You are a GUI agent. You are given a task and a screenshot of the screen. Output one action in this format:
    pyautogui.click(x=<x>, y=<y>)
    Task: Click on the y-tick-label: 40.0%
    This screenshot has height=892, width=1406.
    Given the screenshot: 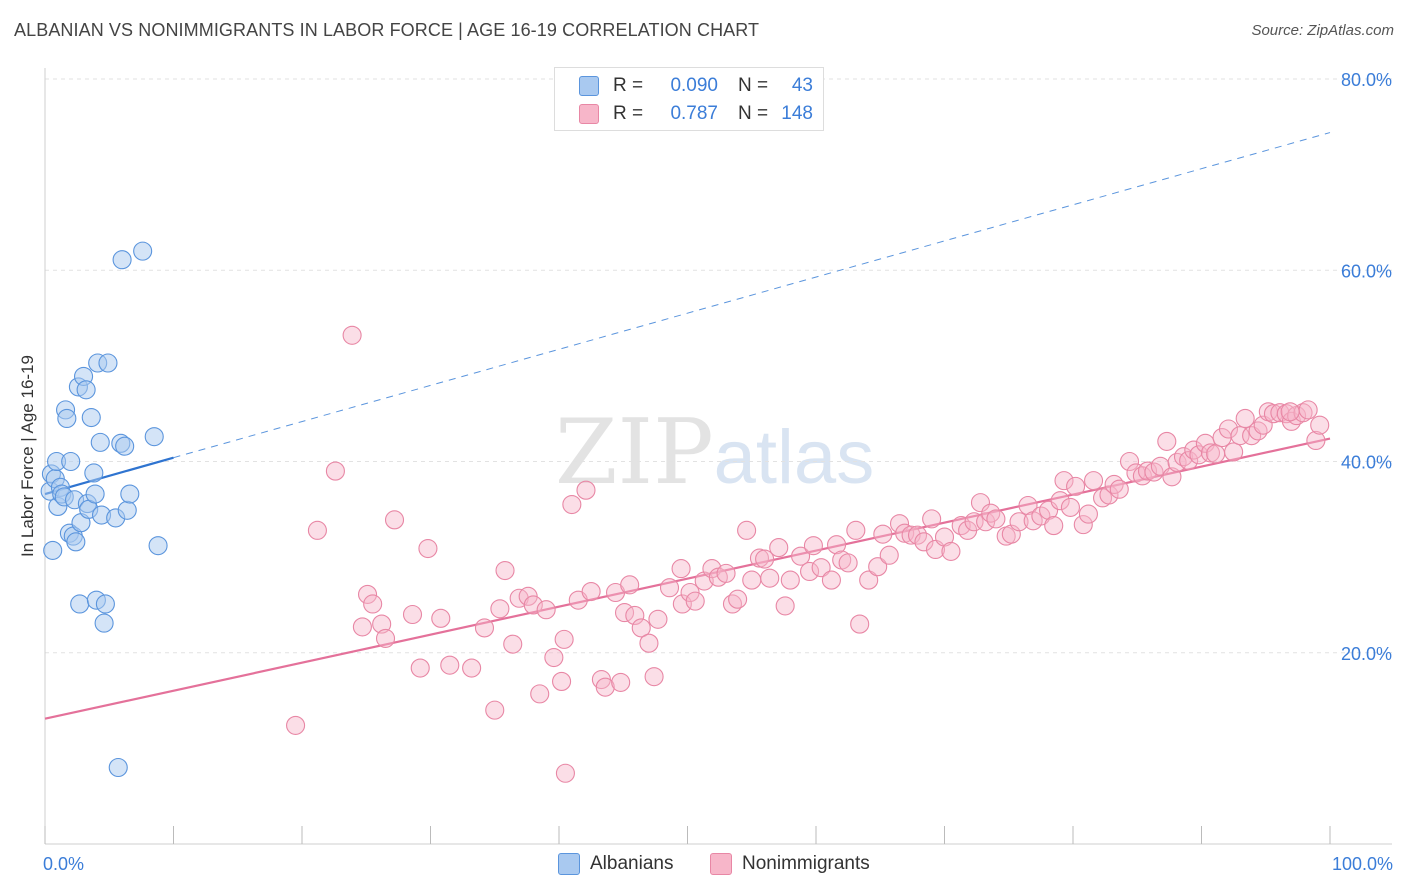 What is the action you would take?
    pyautogui.click(x=1366, y=463)
    